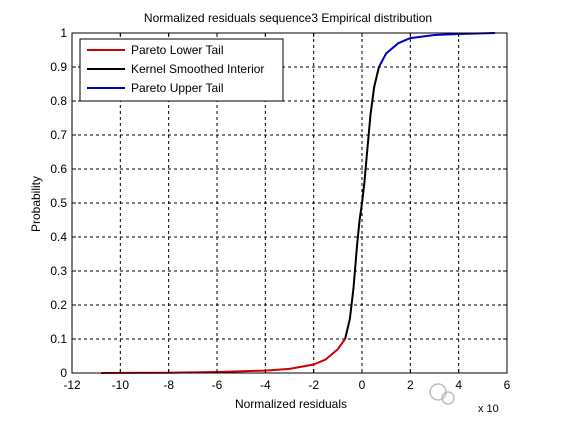 This screenshot has width=562, height=422. Describe the element at coordinates (58, 237) in the screenshot. I see `y-tick-label: 0.4` at that location.